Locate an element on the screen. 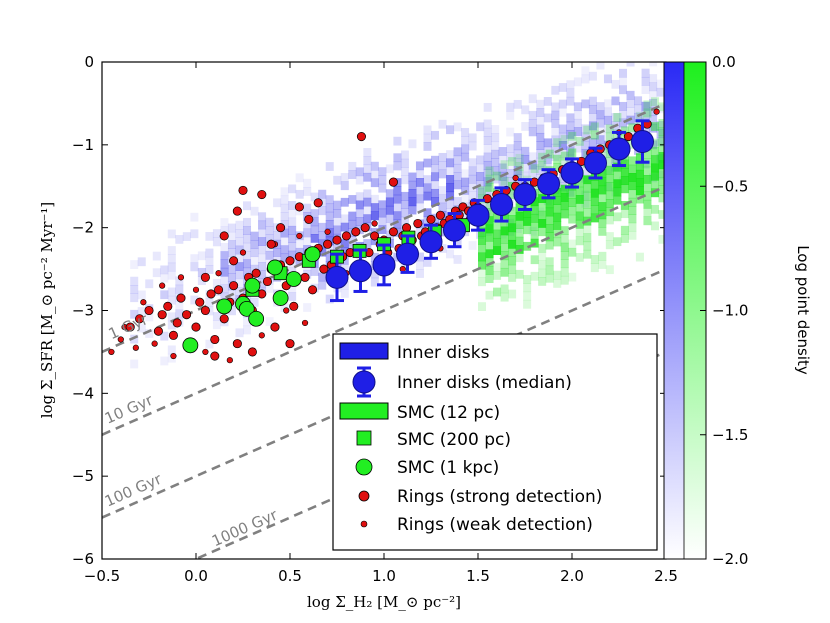  legend-marker-inner-disks-median is located at coordinates (364, 382).